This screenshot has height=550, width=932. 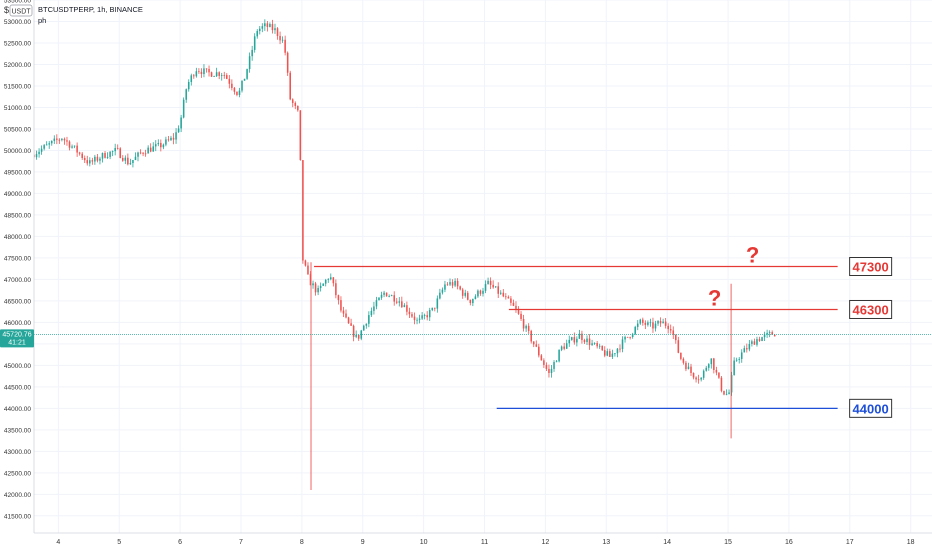 I want to click on currency-badge-frame, so click(x=21, y=10).